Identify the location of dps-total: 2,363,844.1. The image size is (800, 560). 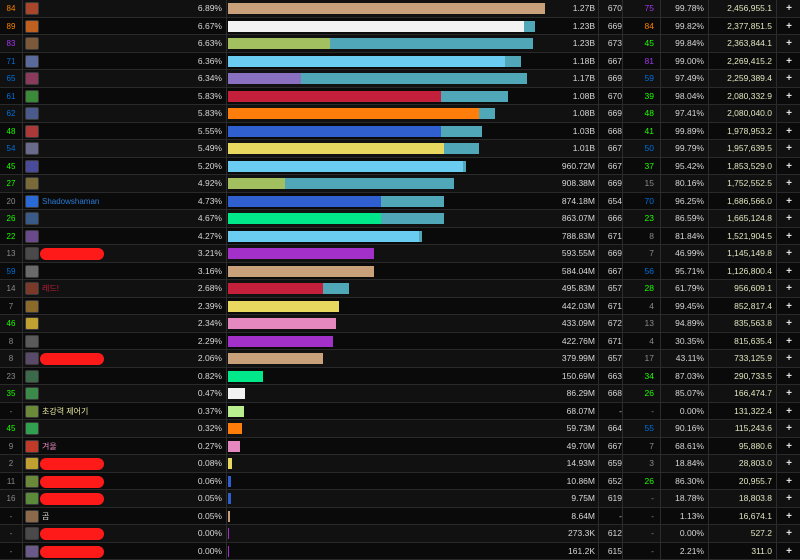
(743, 43).